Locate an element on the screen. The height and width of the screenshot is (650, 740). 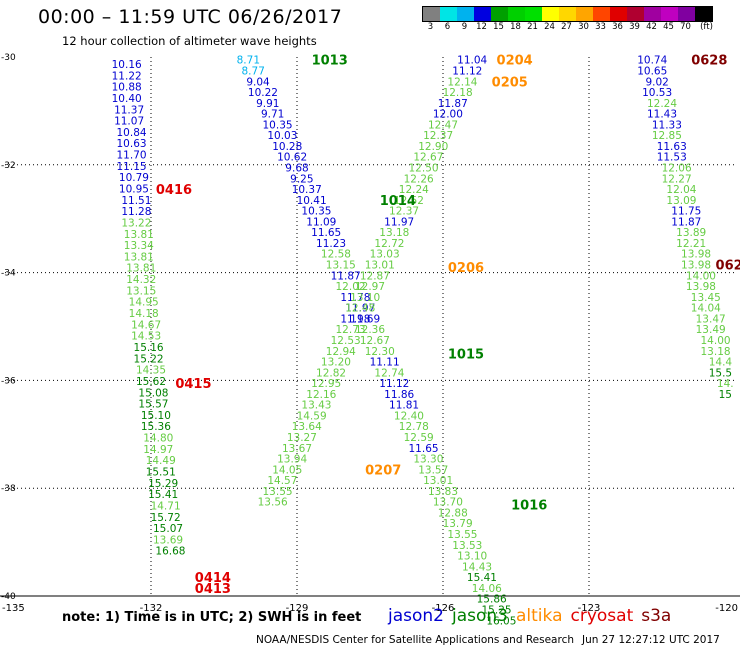
swh-reading: 14.18 is located at coordinates (144, 314).